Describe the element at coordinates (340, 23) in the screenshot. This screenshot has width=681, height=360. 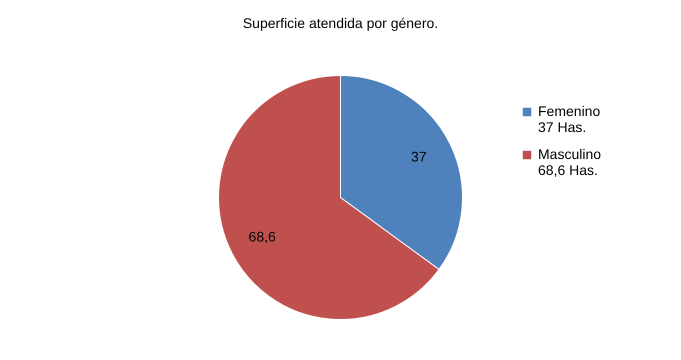
I see `chart-title: Superficie atendida por género.` at that location.